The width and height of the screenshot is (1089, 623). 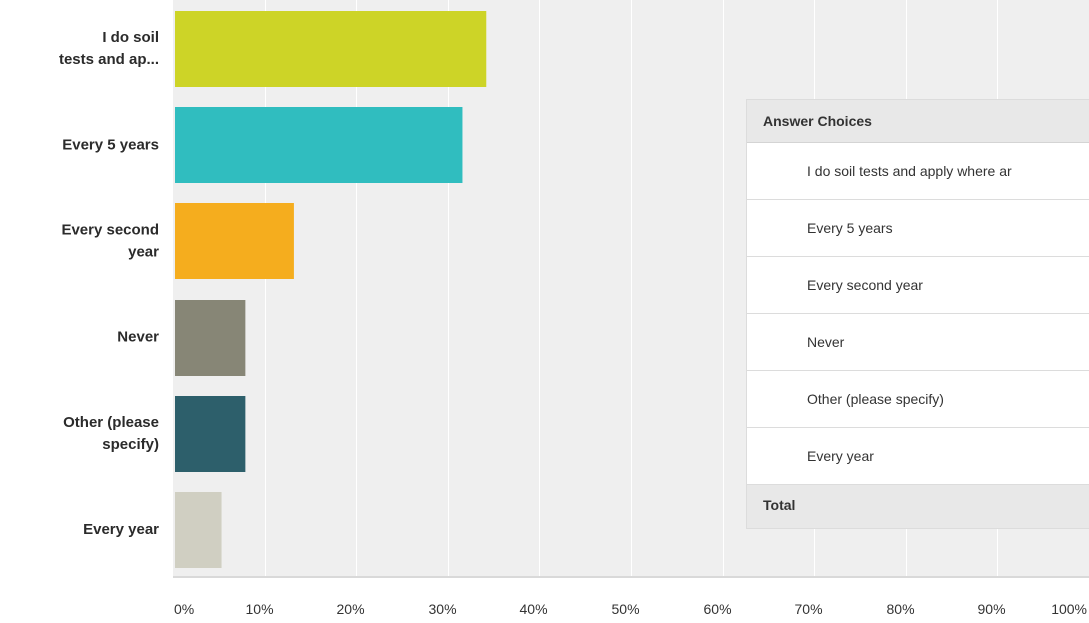 I want to click on x-tick-label: 10%, so click(x=260, y=609).